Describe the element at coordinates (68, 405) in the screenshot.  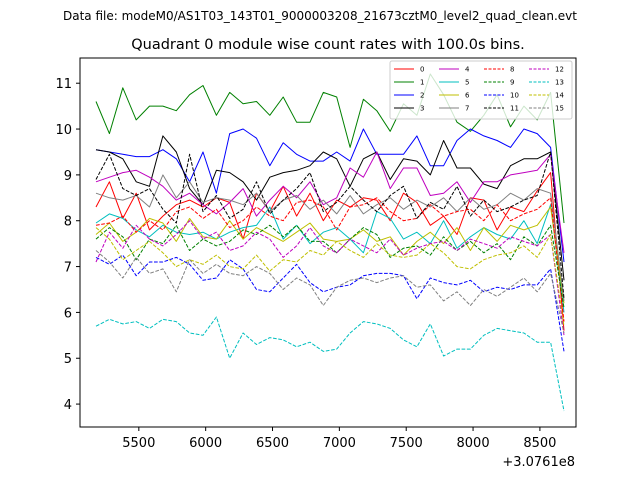
I see `y-tick-label: 4` at that location.